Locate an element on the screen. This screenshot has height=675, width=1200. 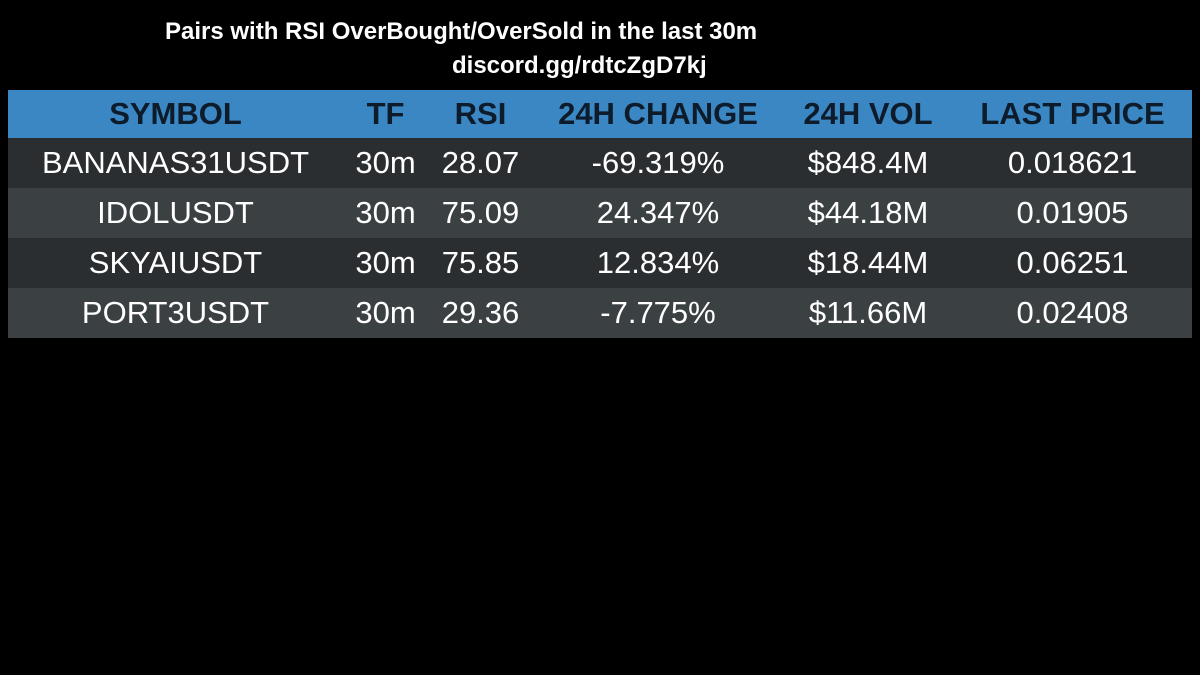
column-header: RSI is located at coordinates (480, 114).